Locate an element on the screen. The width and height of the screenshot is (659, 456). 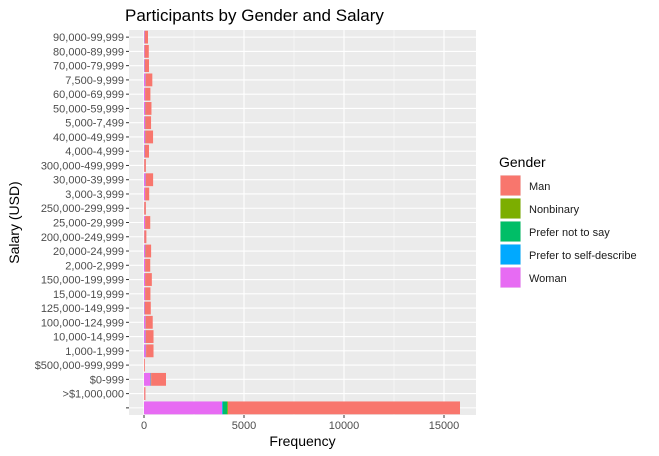
y-tick-label: $500,000-999,999 is located at coordinates (79, 366).